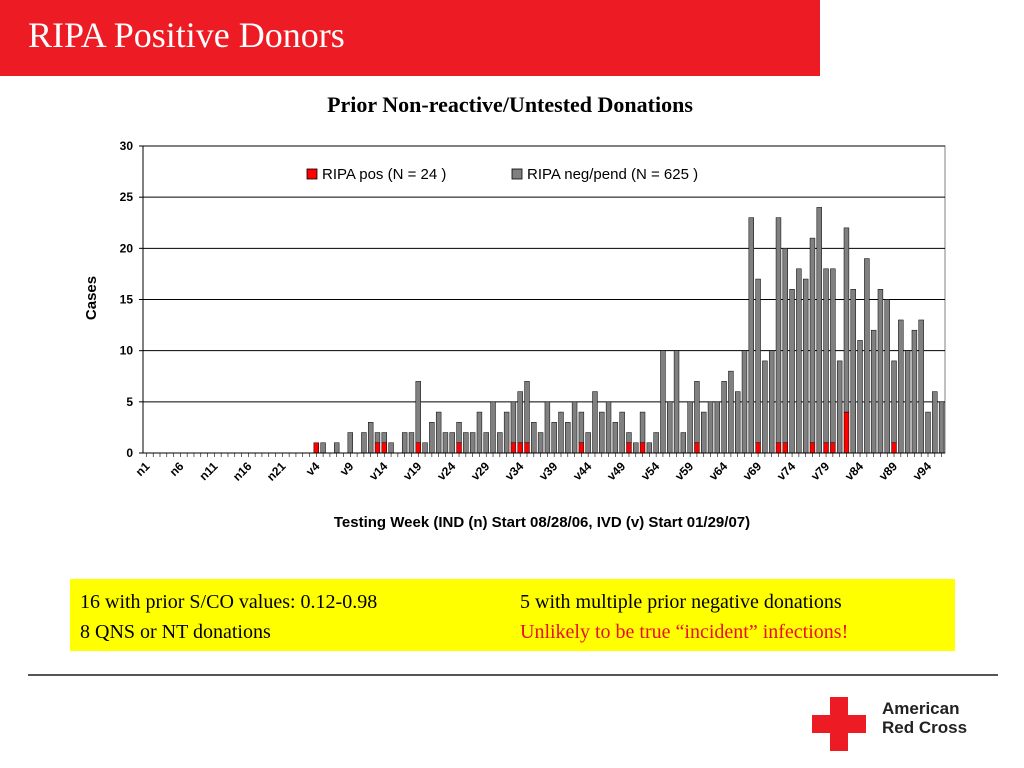 This screenshot has height=768, width=1024. Describe the element at coordinates (127, 197) in the screenshot. I see `y-tick-label: 25` at that location.